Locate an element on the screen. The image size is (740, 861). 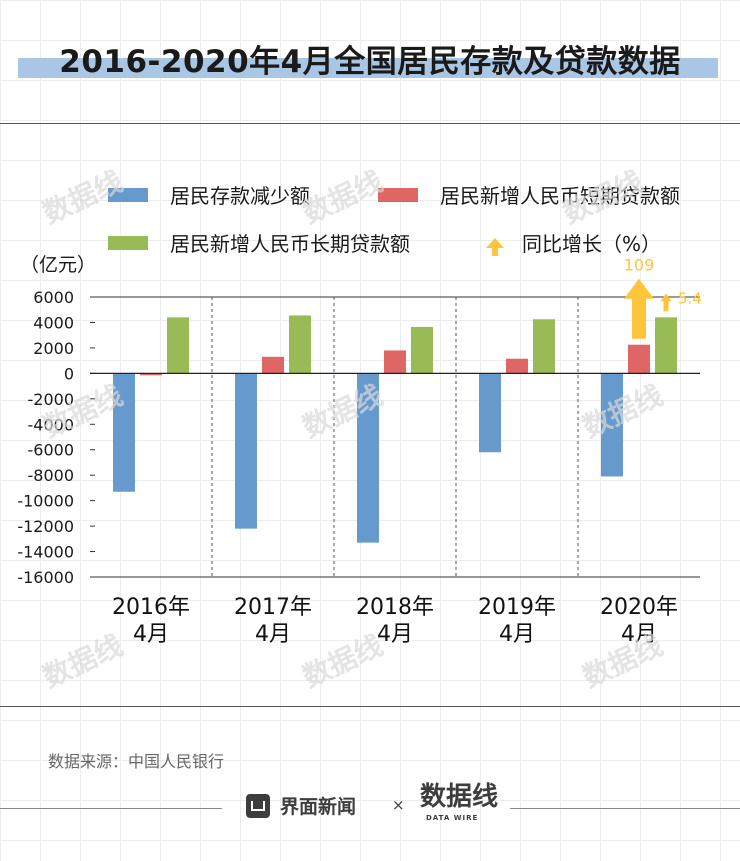
brand-jiemian: 界面新闻 is located at coordinates (301, 805).